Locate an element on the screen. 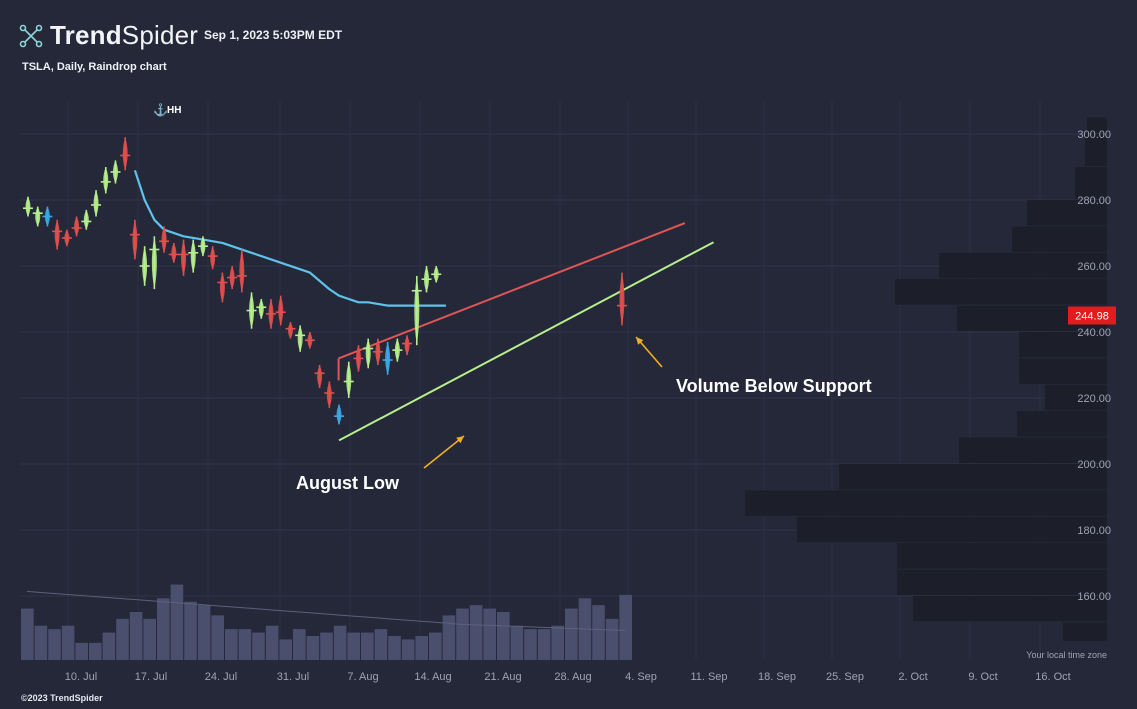 The image size is (1137, 709). brand-logo: TrendSpider is located at coordinates (108, 35).